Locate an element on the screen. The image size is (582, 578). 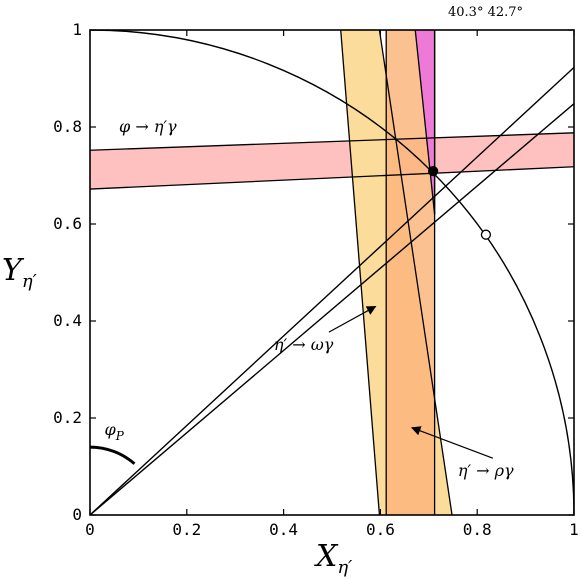
top-annotation: 40.3° 42.7° is located at coordinates (485, 12).